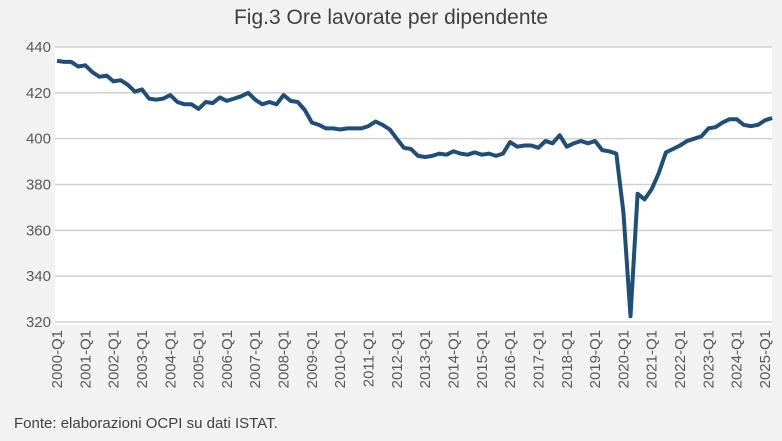 This screenshot has height=441, width=782. I want to click on x-tick-label: 2005-Q1, so click(199, 359).